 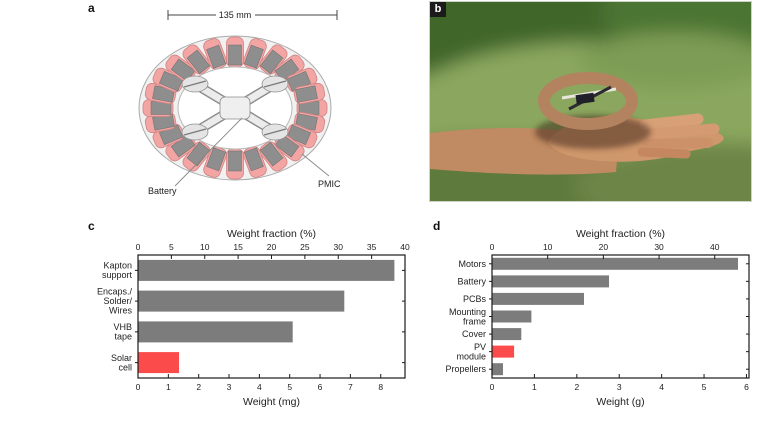 What do you see at coordinates (380, 387) in the screenshot?
I see `bottom-tick-label: 8` at bounding box center [380, 387].